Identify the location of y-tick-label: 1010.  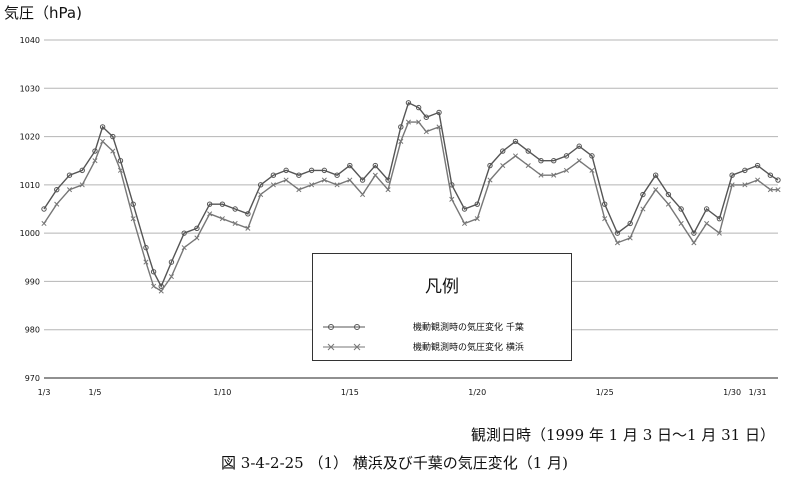
(30, 185).